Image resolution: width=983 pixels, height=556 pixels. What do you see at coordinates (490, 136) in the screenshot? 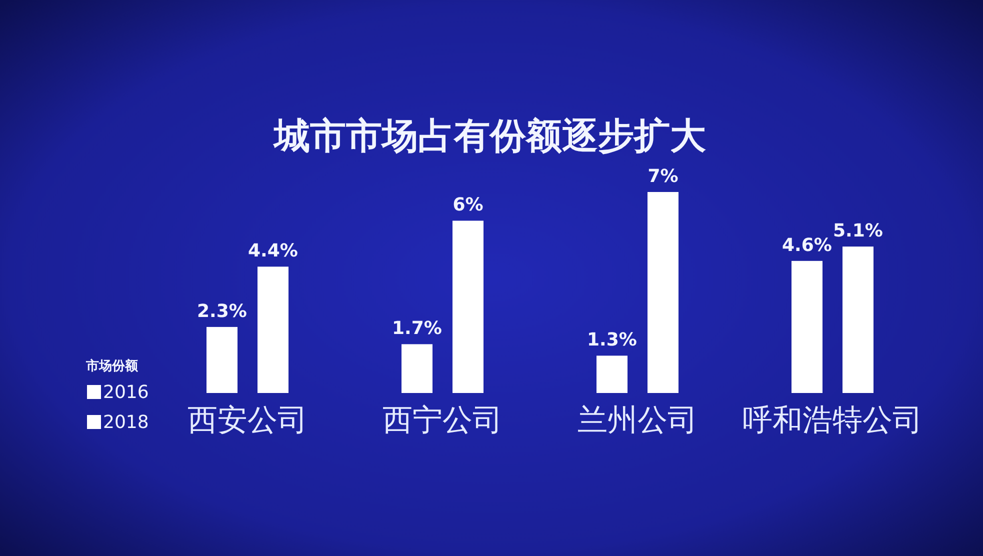
I see `title: 城市市场占有份额逐步扩大` at bounding box center [490, 136].